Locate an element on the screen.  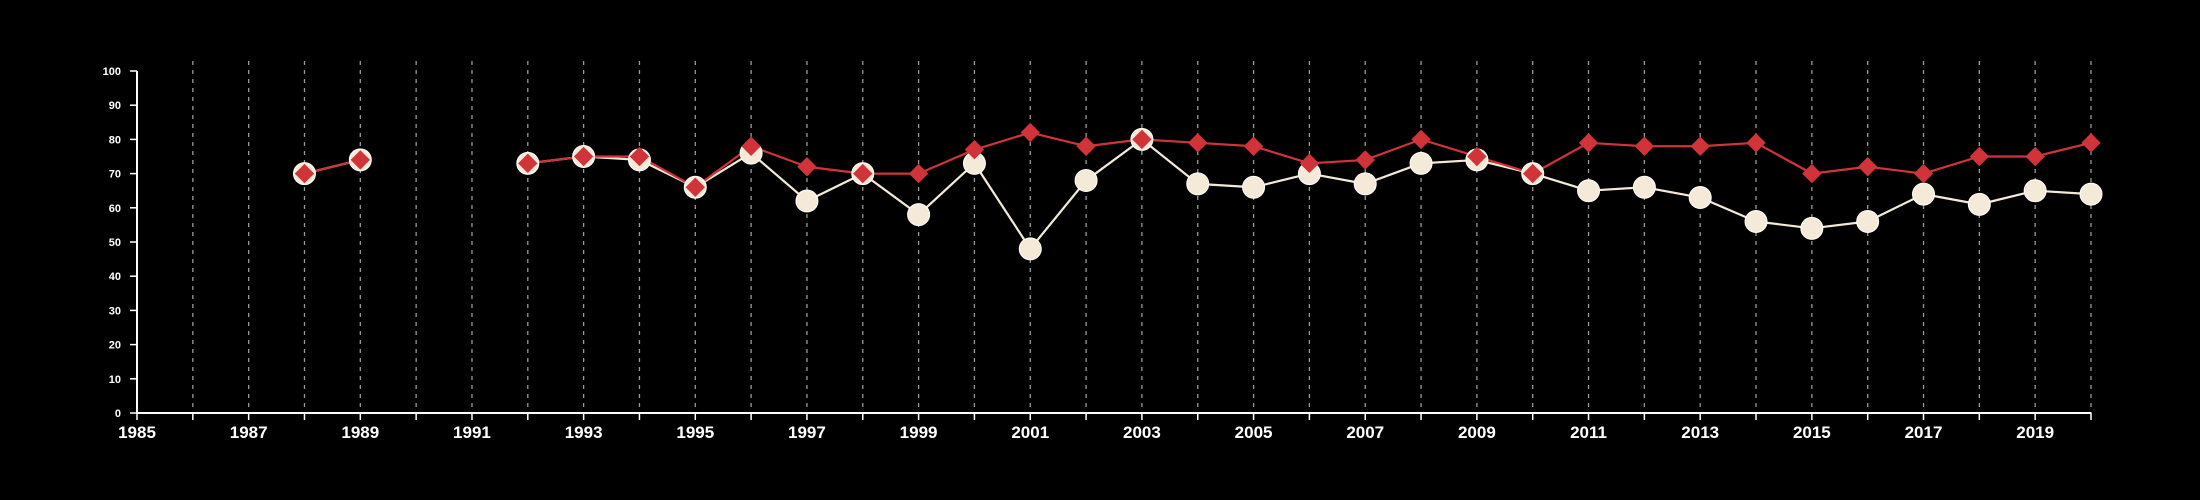
x-tick-label-1991: 1991 is located at coordinates (472, 432).